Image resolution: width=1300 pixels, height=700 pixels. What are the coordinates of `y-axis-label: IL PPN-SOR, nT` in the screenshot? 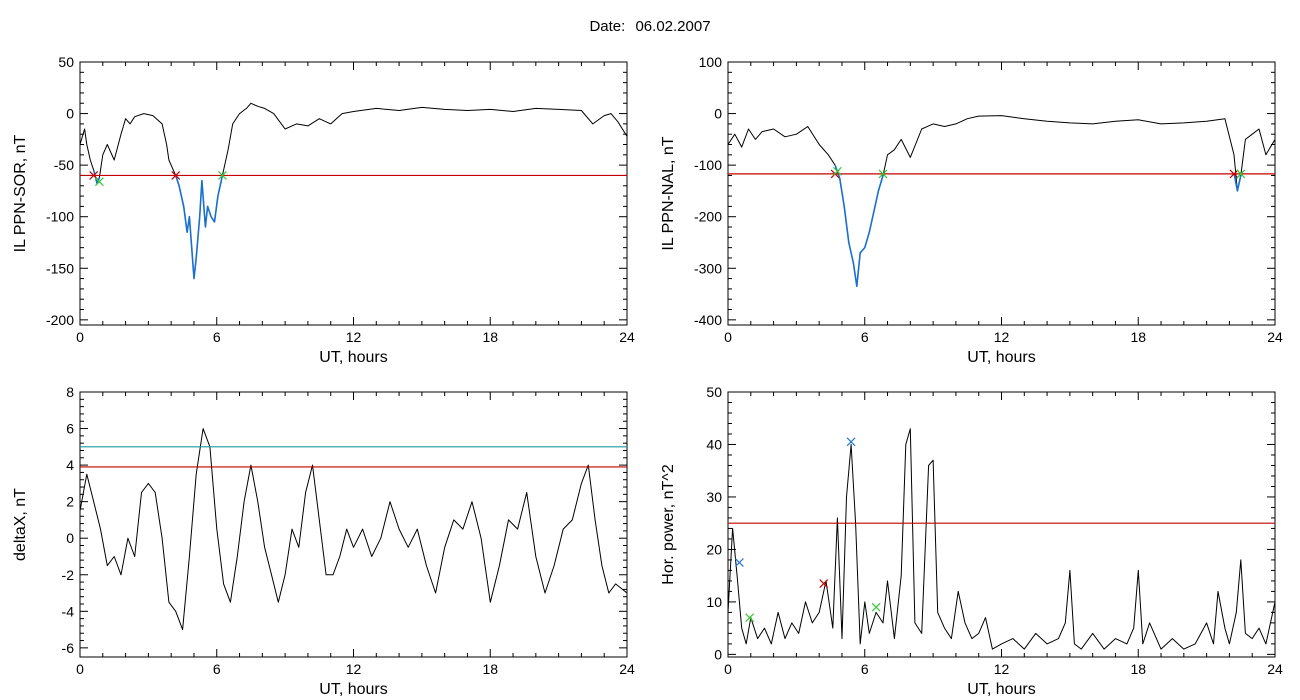 It's located at (20, 193).